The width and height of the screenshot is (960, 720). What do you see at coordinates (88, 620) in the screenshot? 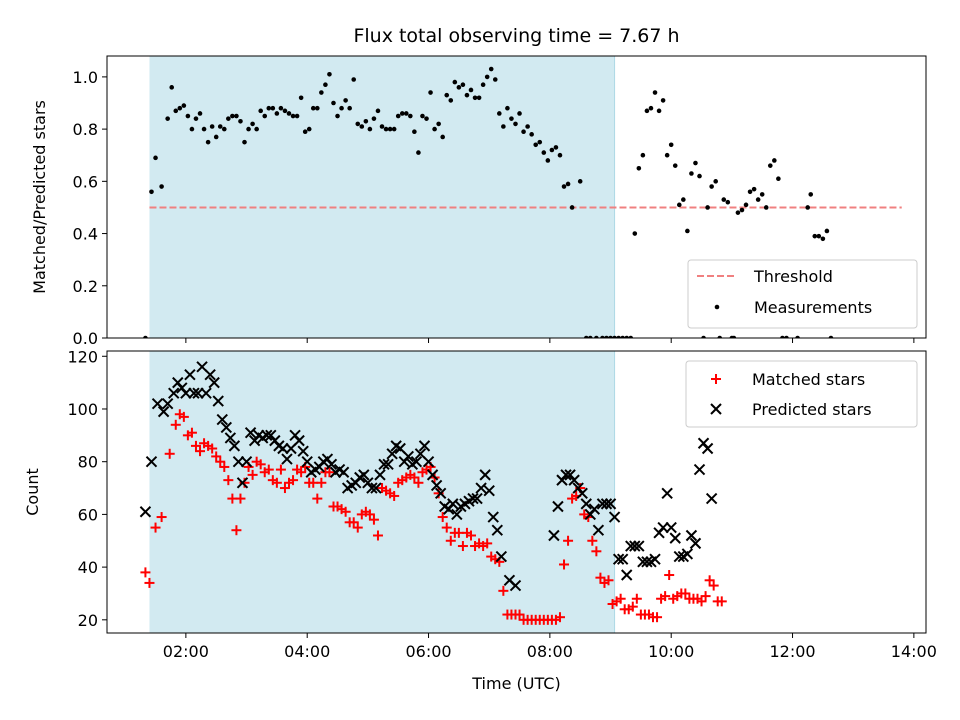
I see `bottom-ytick-label: 20` at bounding box center [88, 620].